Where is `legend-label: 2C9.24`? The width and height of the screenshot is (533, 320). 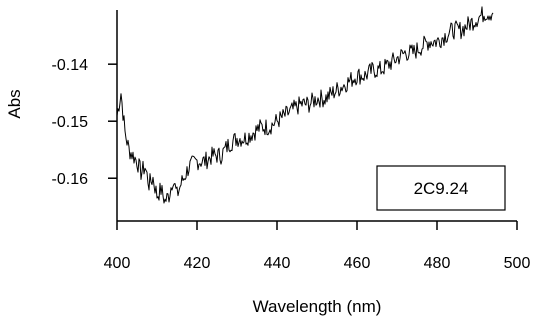 legend-label: 2C9.24 is located at coordinates (441, 188).